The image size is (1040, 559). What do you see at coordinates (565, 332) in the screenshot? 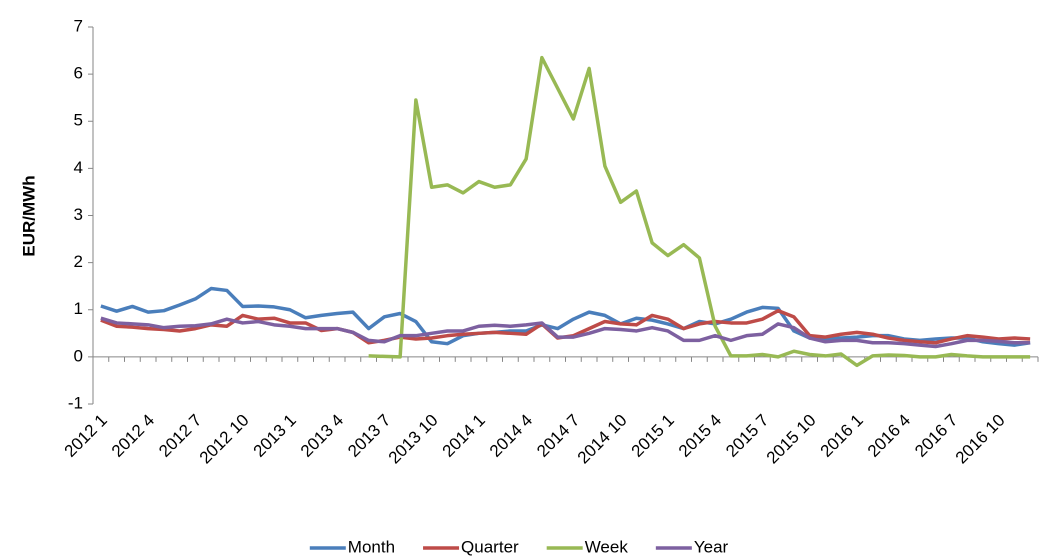
I see `line-series` at bounding box center [565, 332].